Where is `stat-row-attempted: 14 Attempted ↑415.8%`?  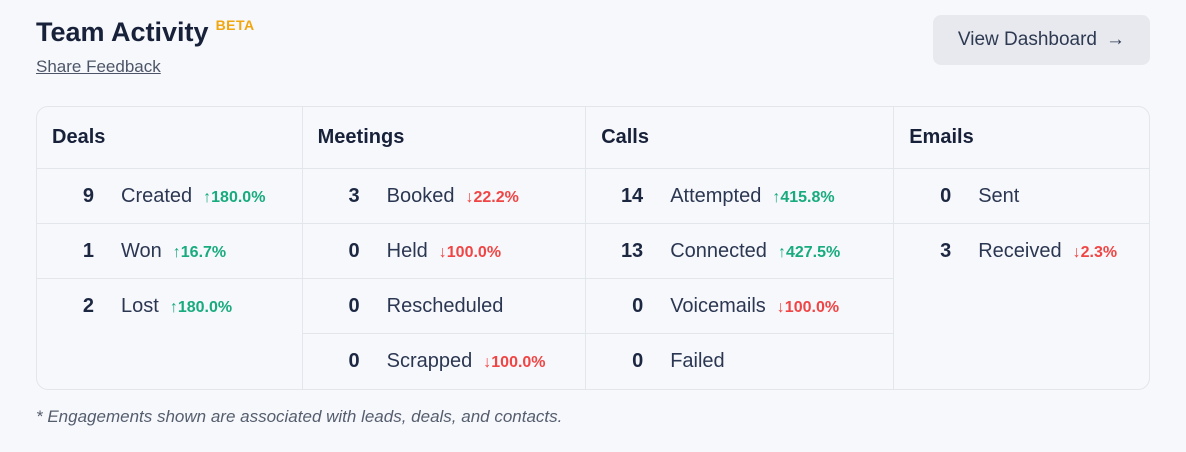
stat-row-attempted: 14 Attempted ↑415.8% is located at coordinates (740, 196).